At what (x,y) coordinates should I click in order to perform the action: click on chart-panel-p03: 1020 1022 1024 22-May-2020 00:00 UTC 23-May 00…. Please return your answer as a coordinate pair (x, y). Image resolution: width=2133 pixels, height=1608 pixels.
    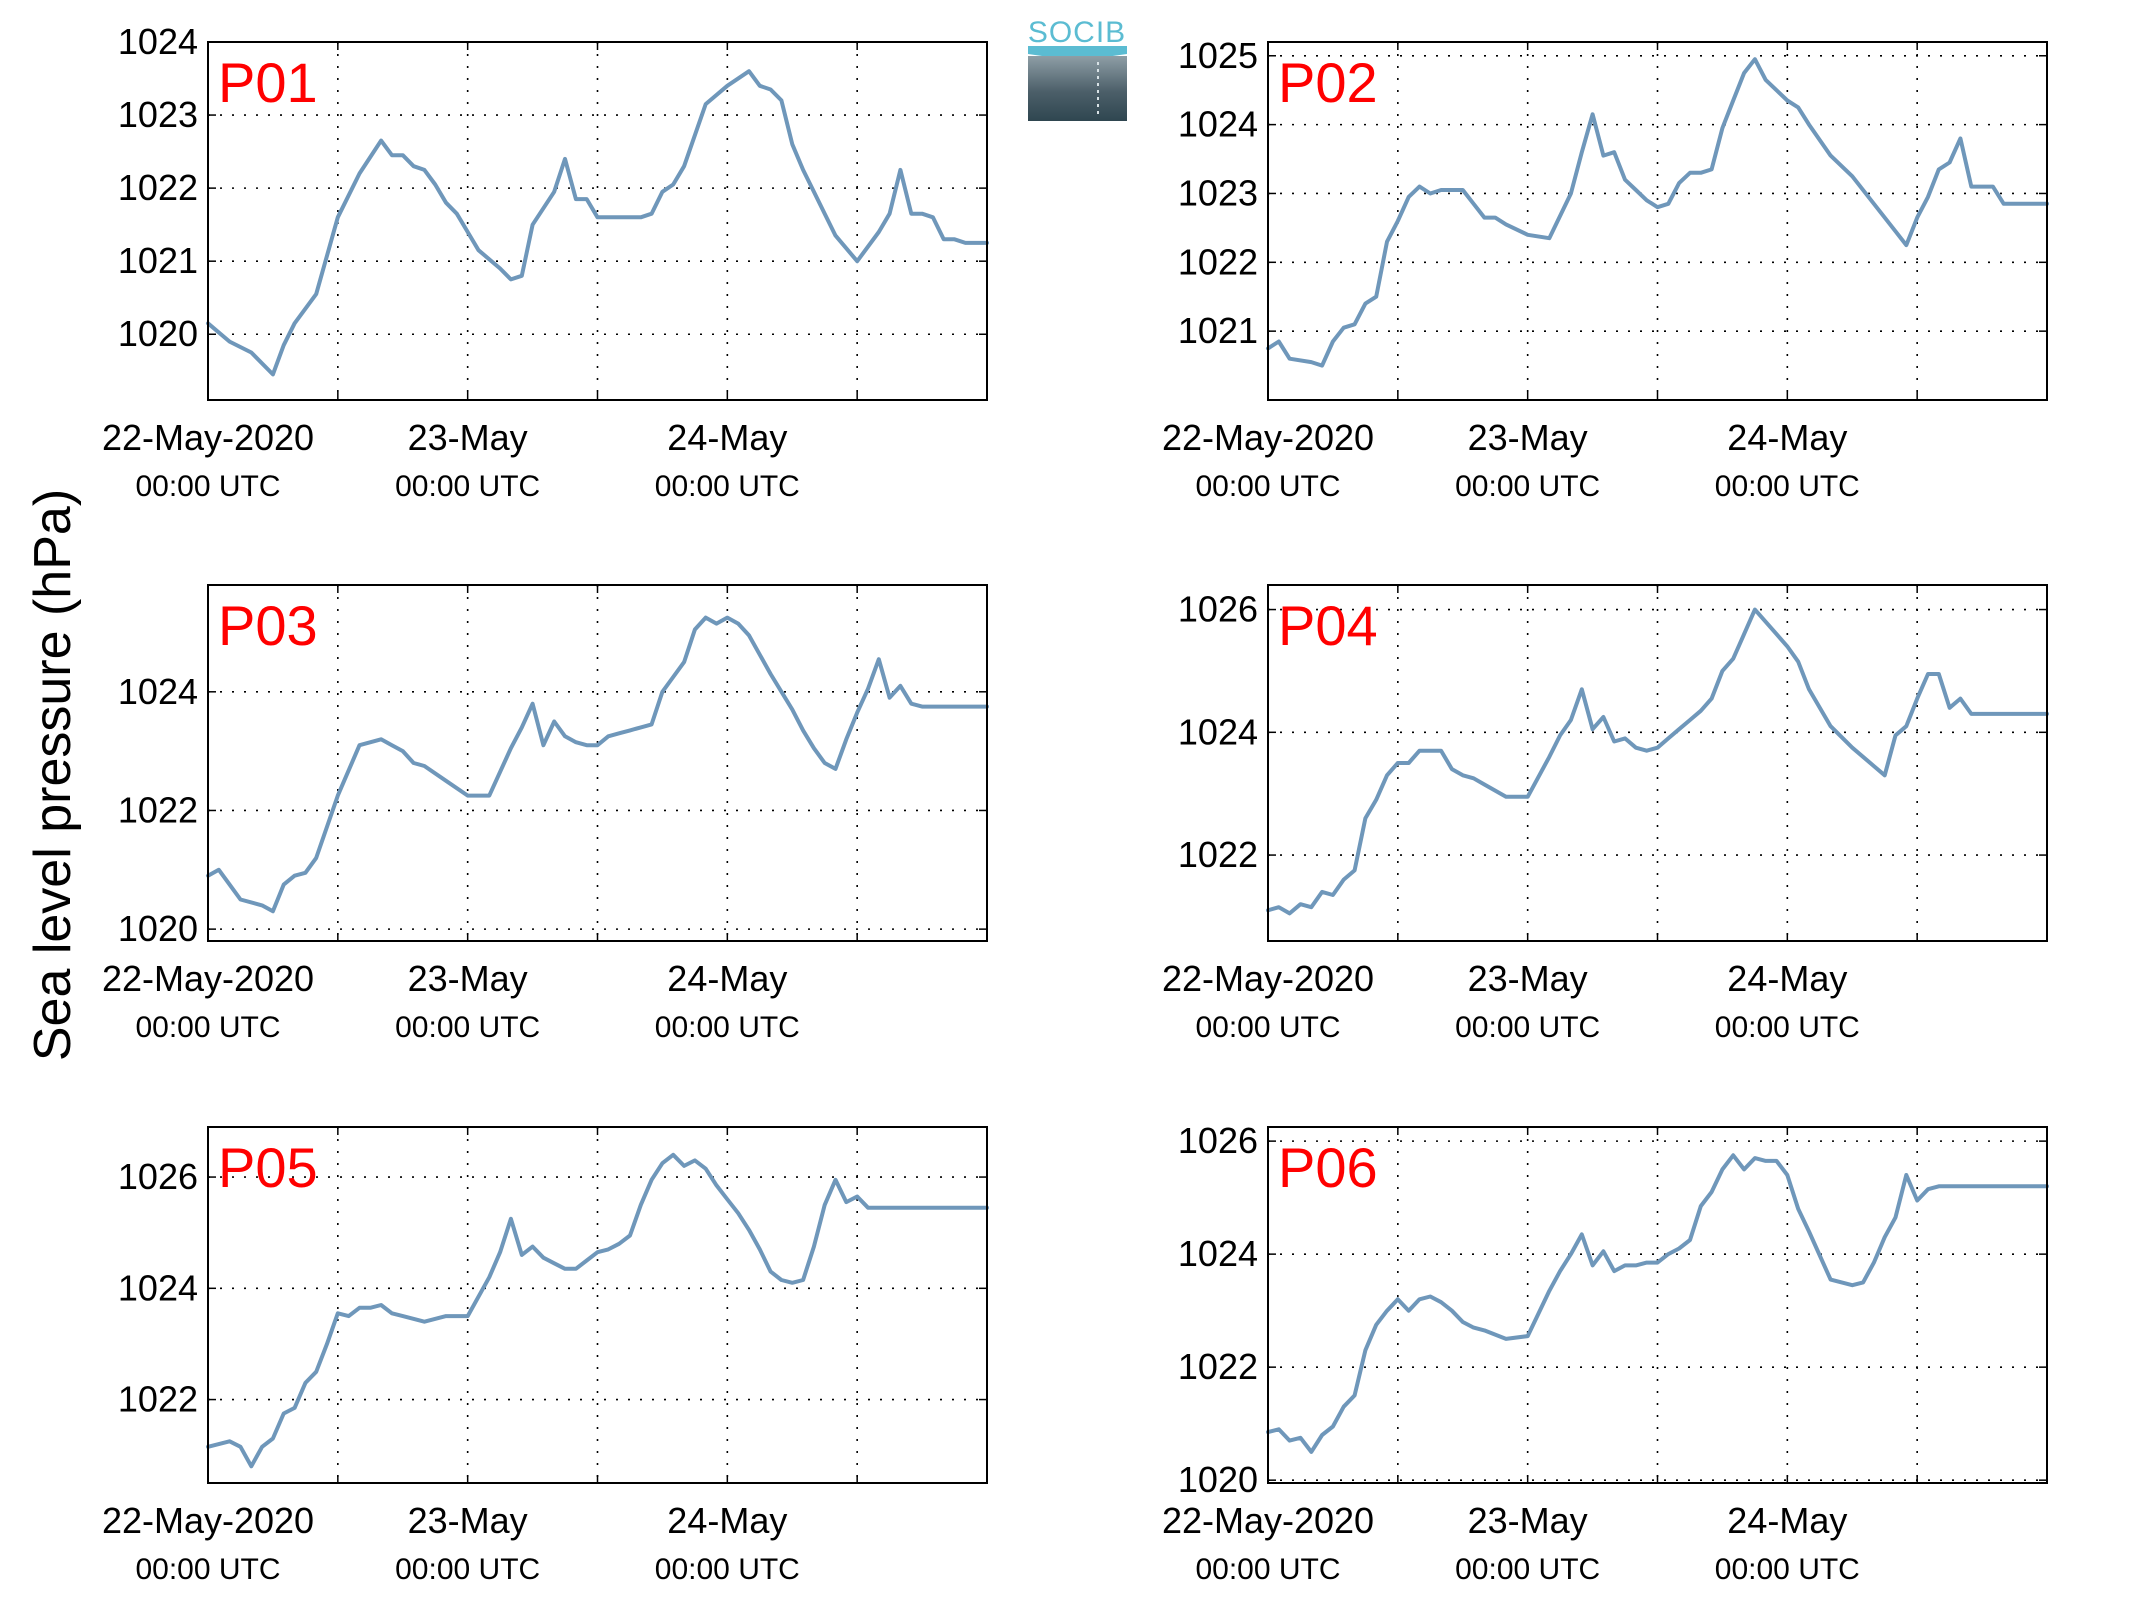
    Looking at the image, I should click on (545, 814).